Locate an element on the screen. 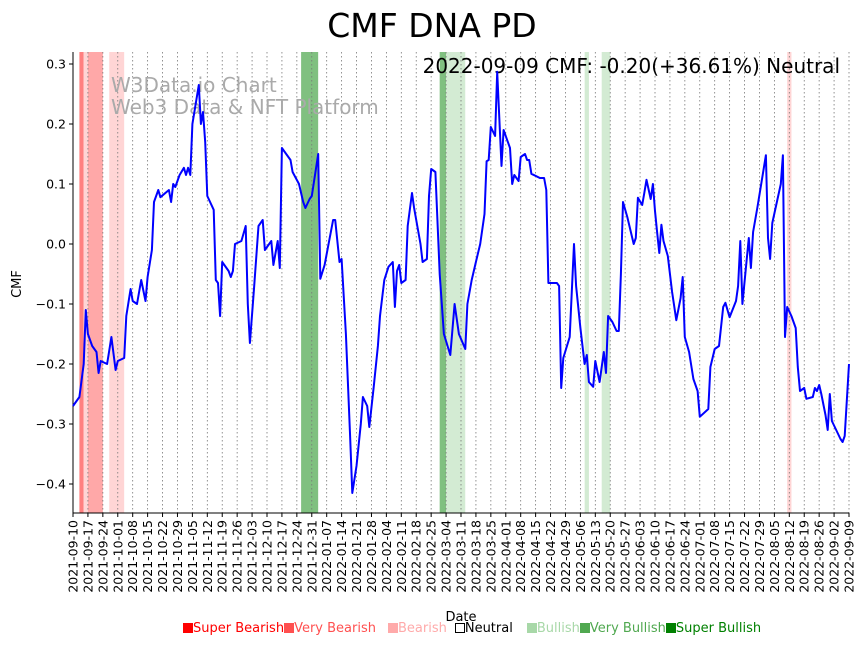 This screenshot has width=864, height=646. legend-item-very-bullish: Very Bullish is located at coordinates (622, 628).